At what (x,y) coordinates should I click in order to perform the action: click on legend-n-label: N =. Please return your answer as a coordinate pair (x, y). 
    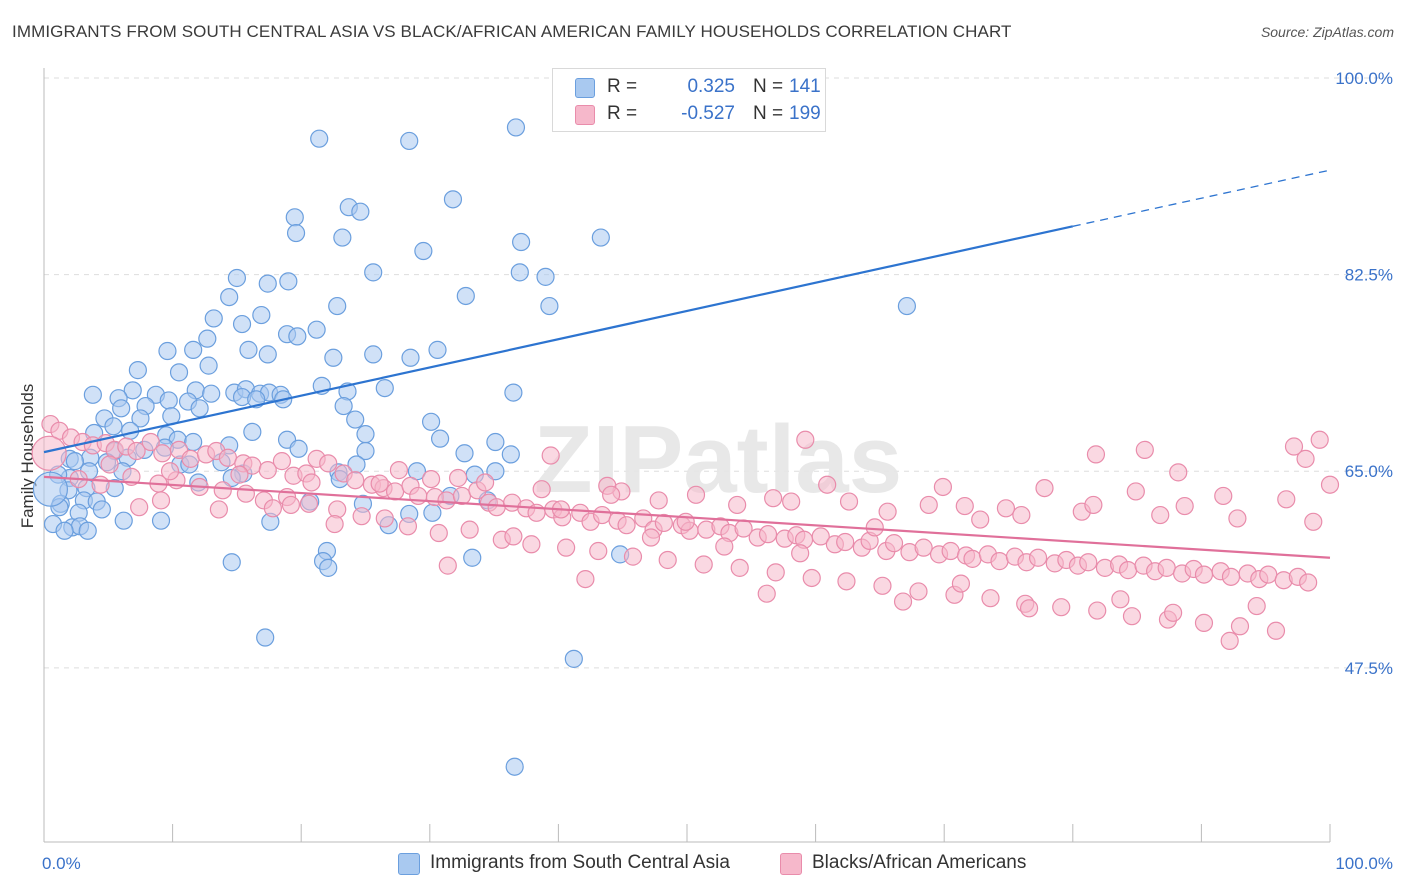
    Looking at the image, I should click on (768, 86).